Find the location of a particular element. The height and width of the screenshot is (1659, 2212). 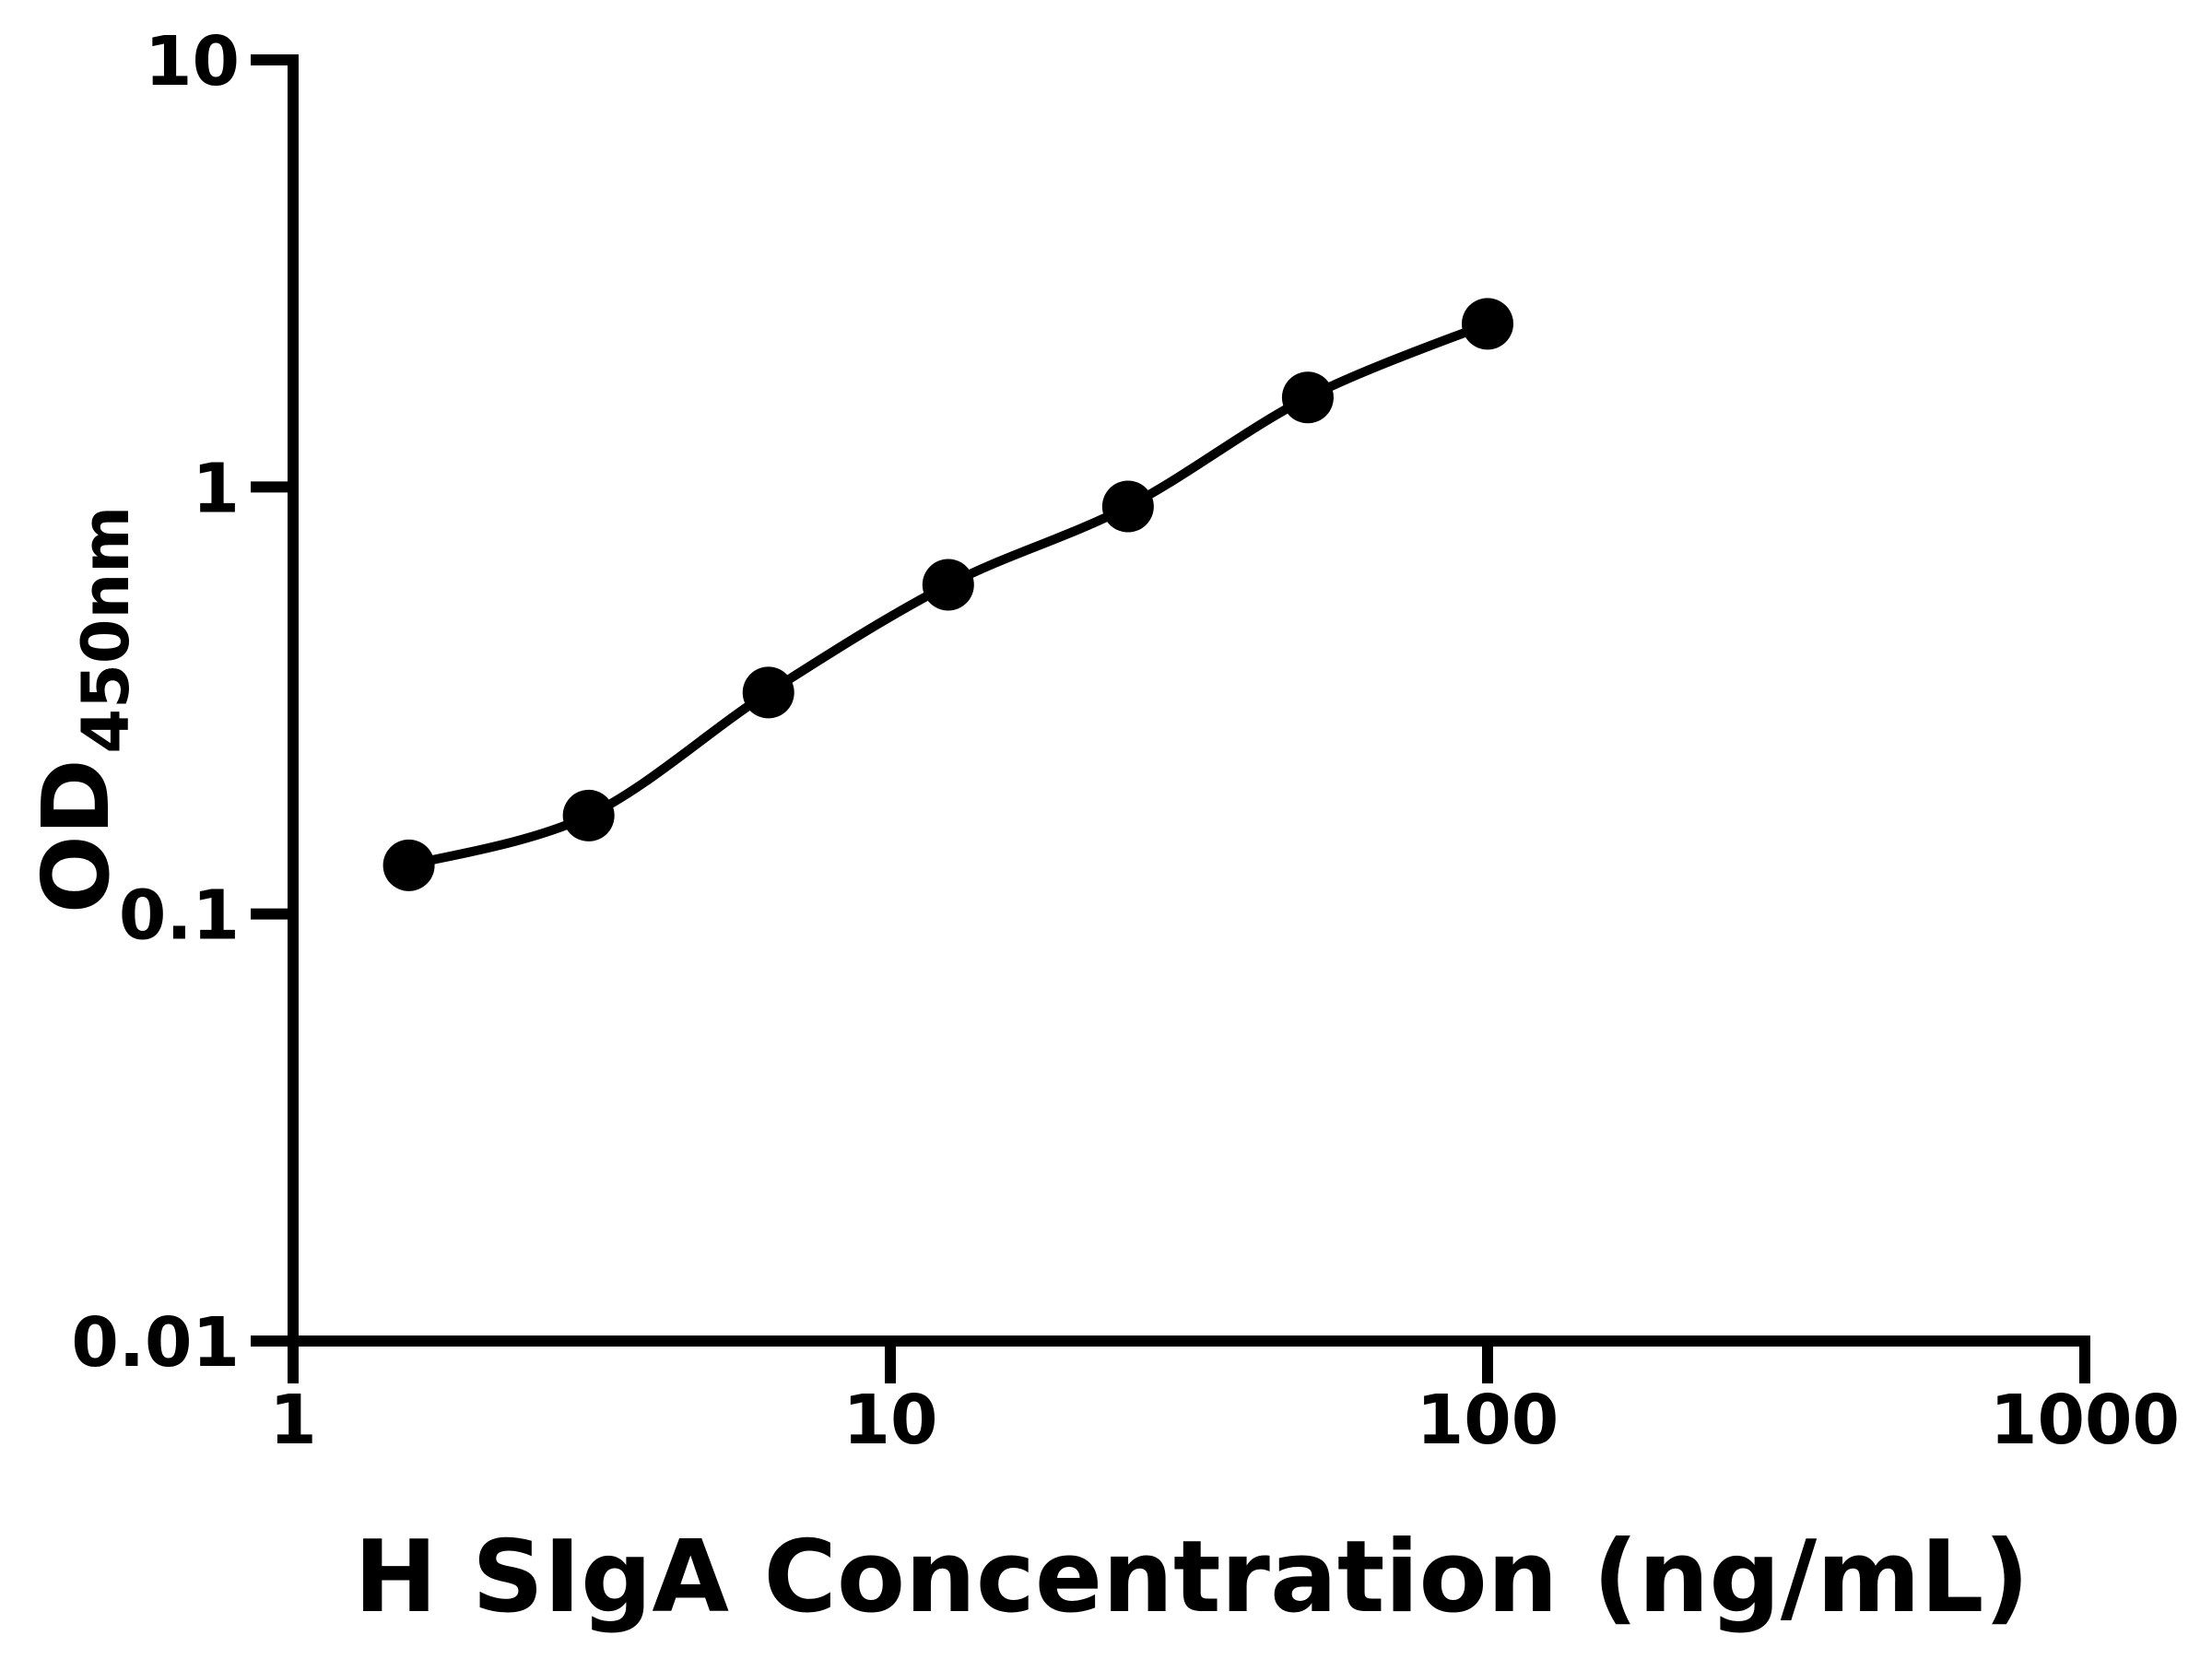

y-axis-tick-label: 10 is located at coordinates (192, 61).